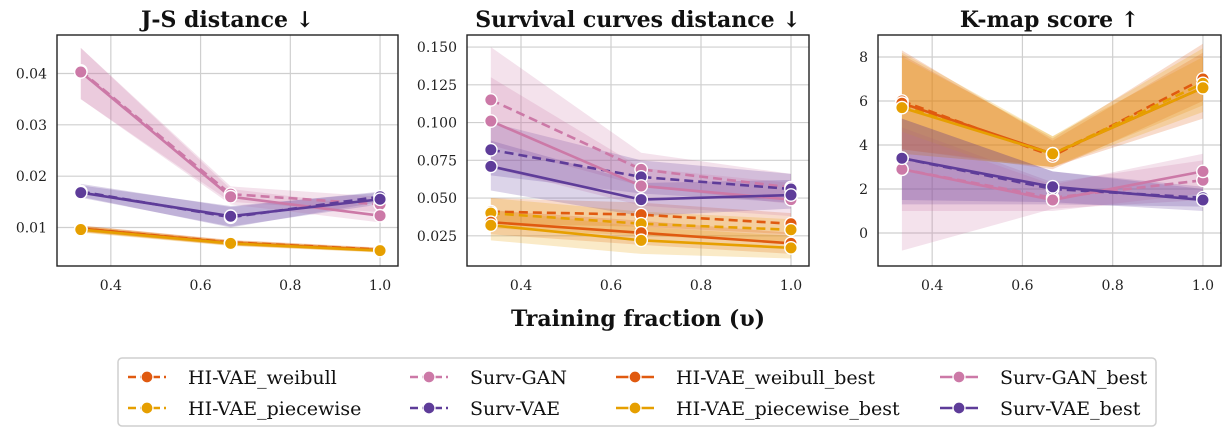  I want to click on y-tick-label: 2, so click(863, 190).